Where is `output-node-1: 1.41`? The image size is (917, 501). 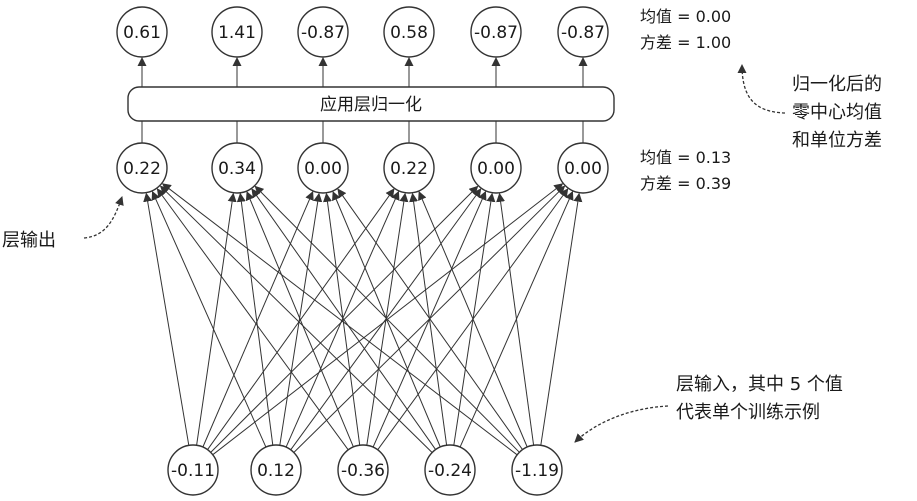
output-node-1: 1.41 is located at coordinates (237, 32).